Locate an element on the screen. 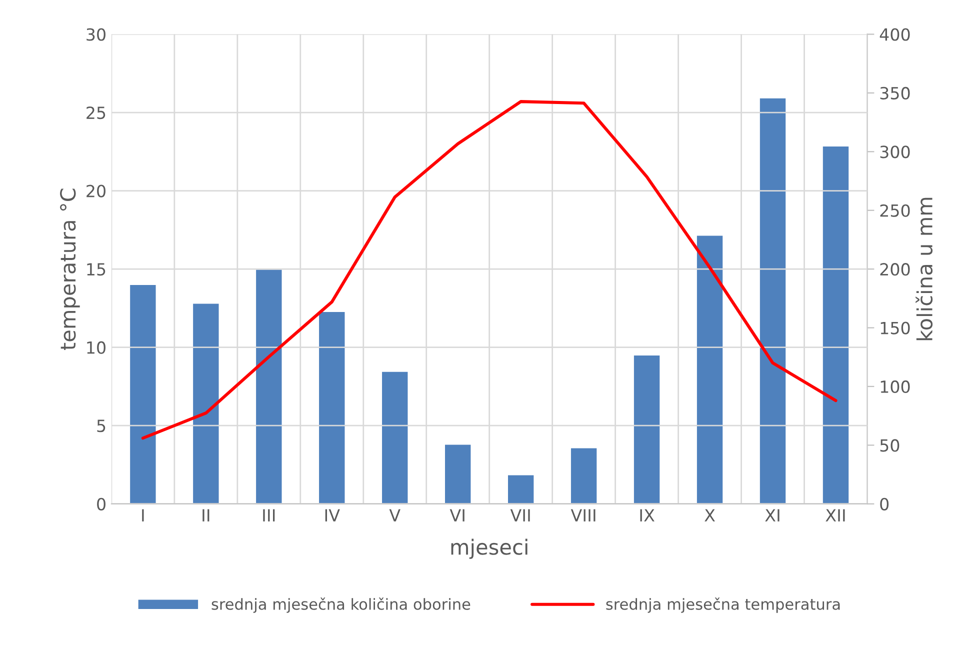 The height and width of the screenshot is (646, 969). y-tick-label: 0 is located at coordinates (101, 504).